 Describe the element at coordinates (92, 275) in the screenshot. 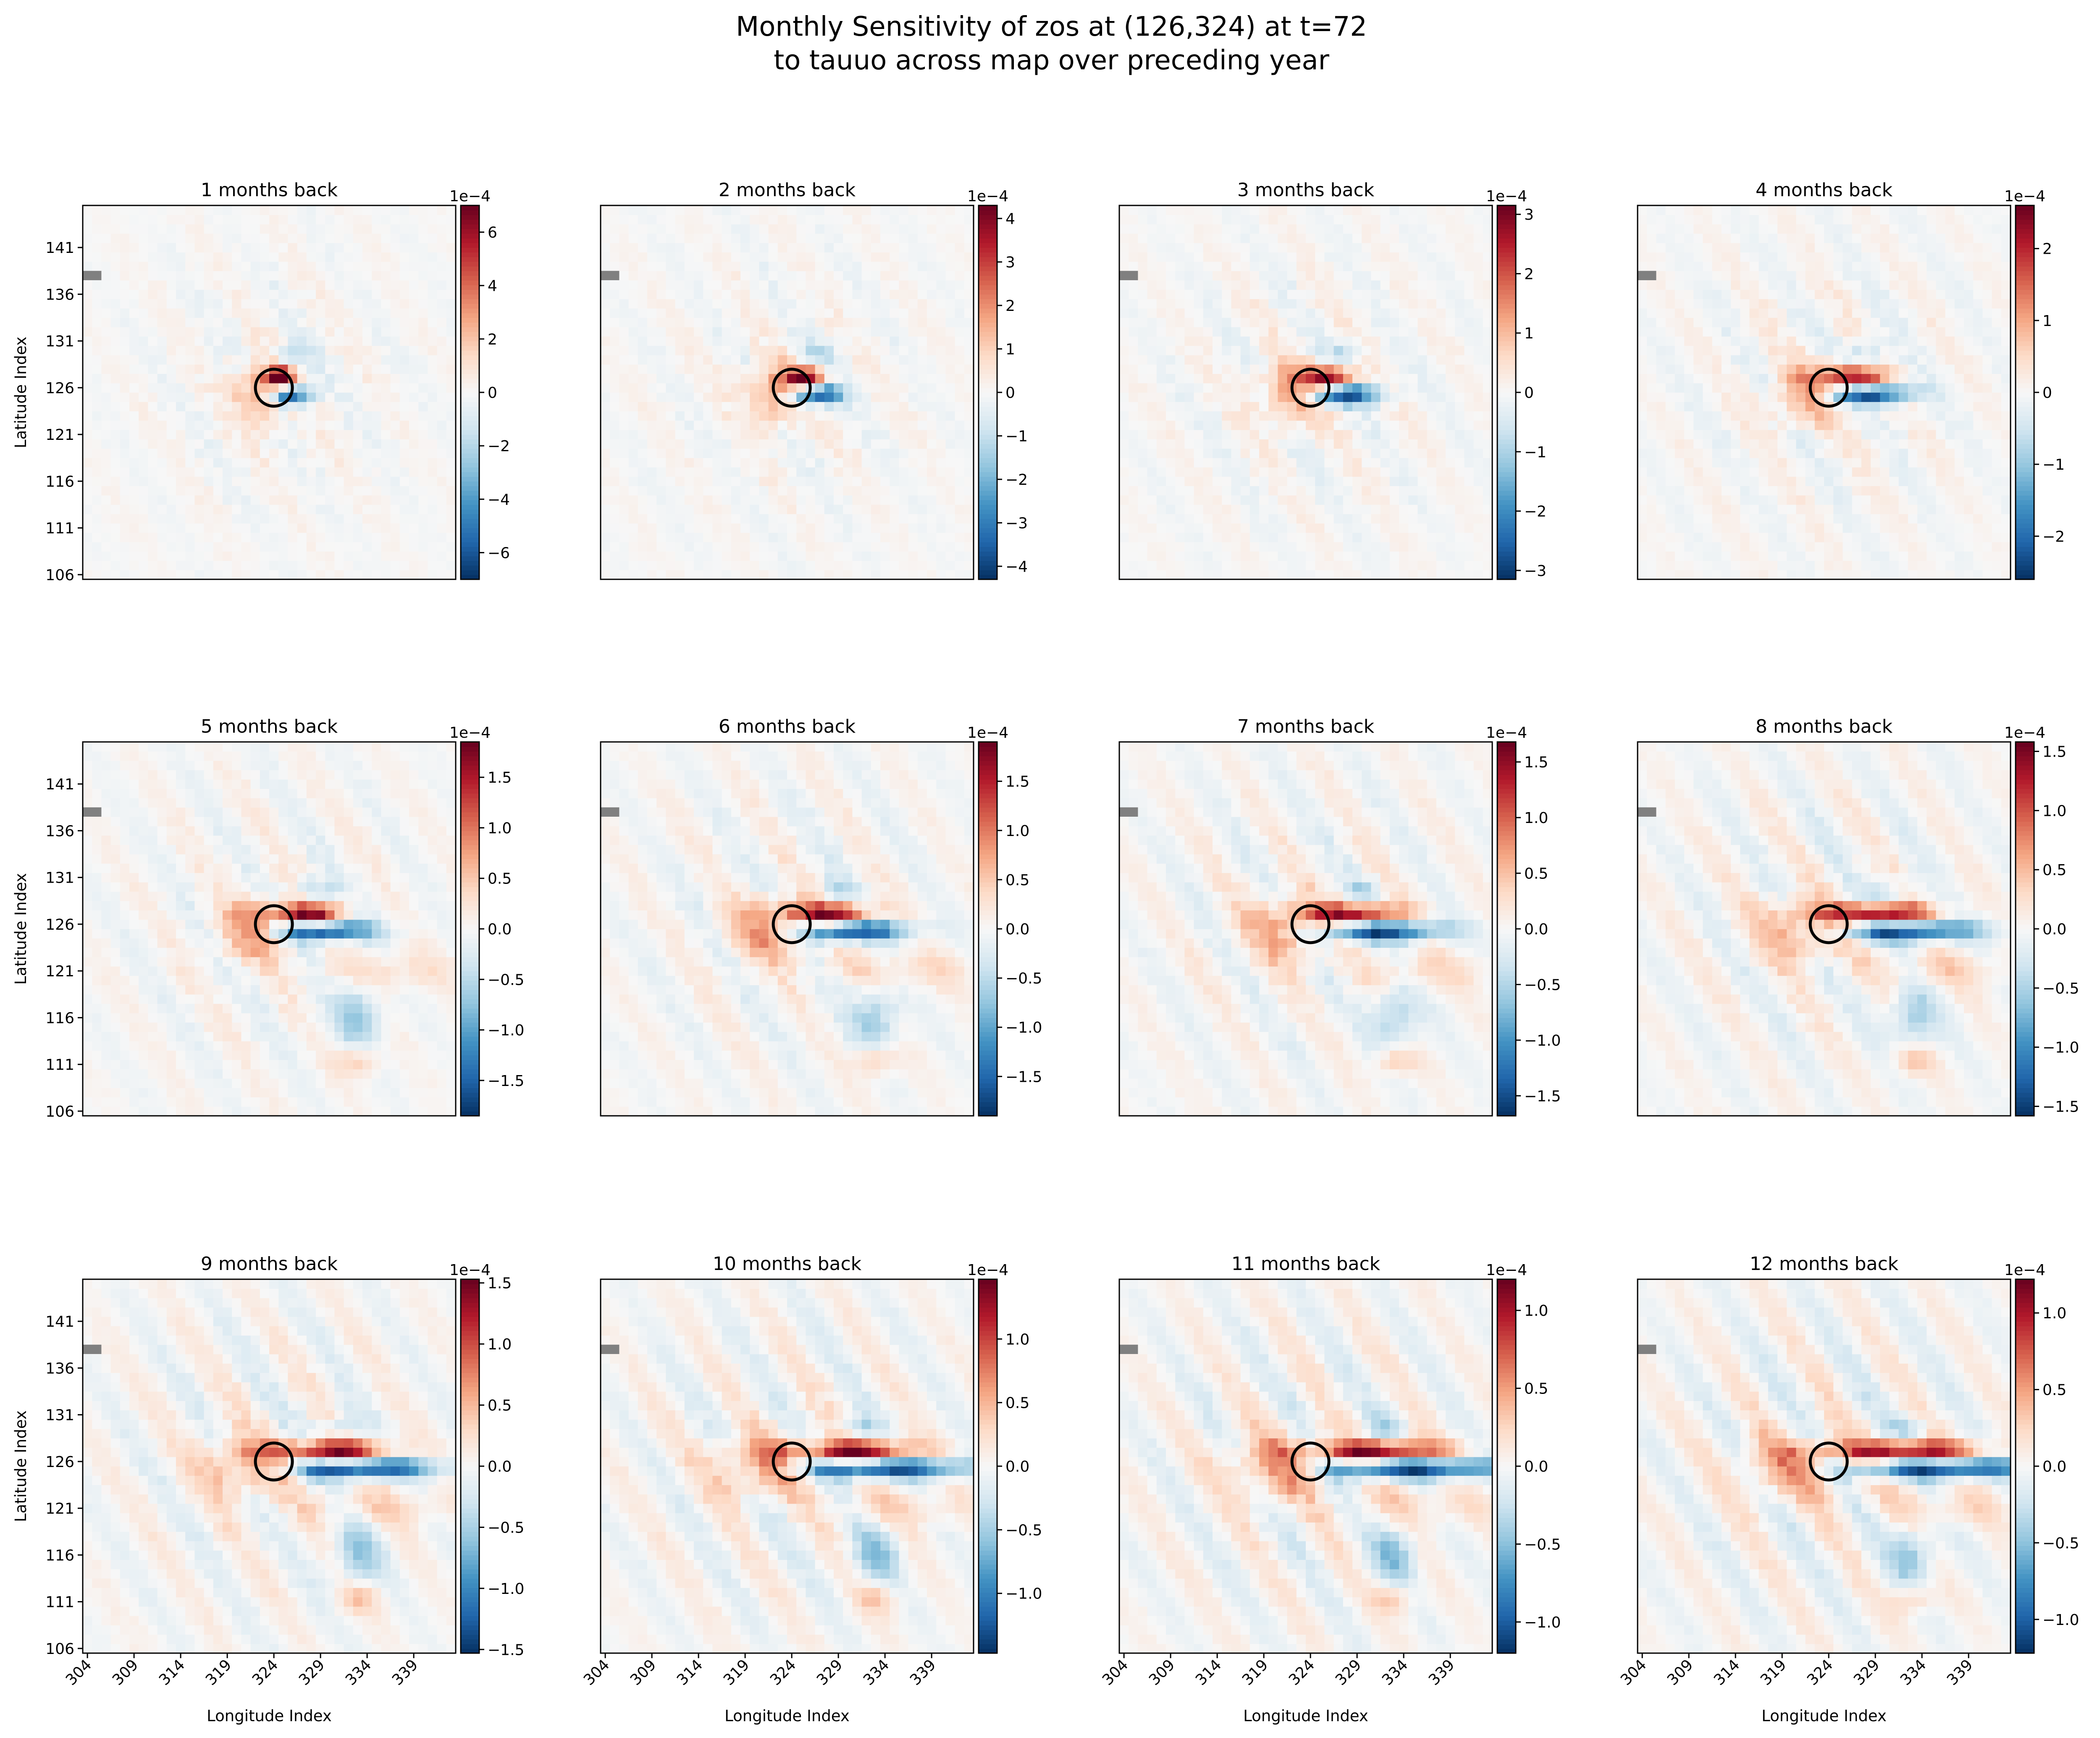

I see `land-mask` at that location.